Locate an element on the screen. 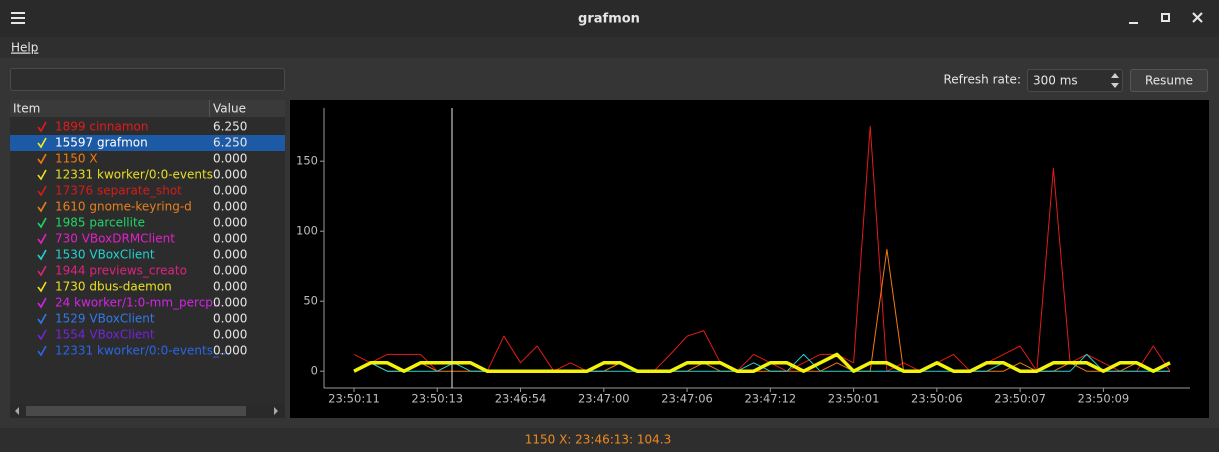  selected-row is located at coordinates (147, 143).